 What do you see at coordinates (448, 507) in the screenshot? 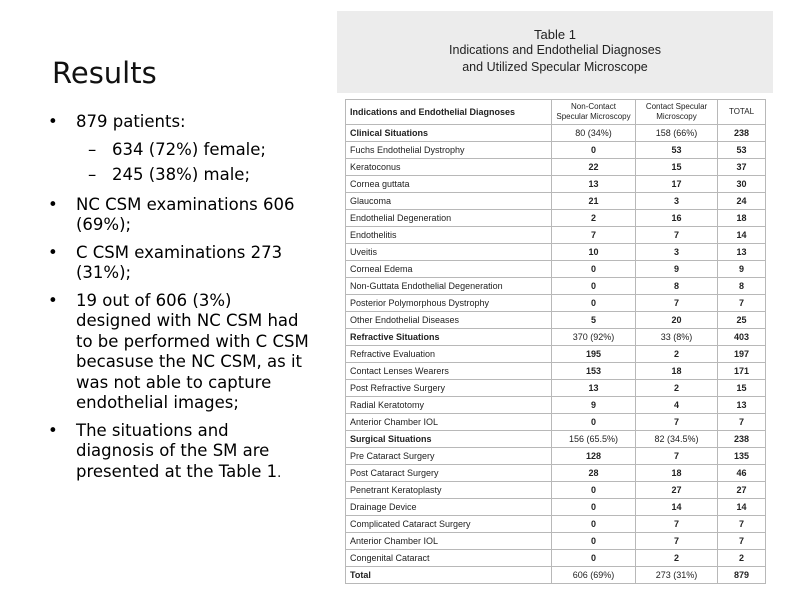
I see `row-label: Drainage Device` at bounding box center [448, 507].